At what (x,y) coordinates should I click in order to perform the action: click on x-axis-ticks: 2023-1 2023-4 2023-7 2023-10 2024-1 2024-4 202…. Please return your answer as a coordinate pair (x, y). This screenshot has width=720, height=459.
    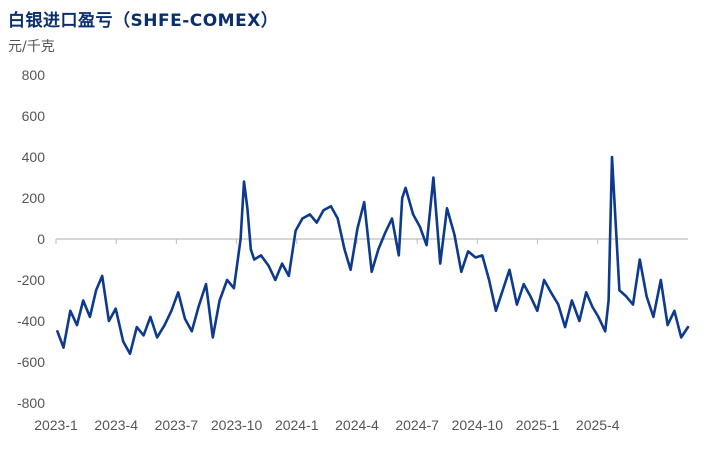
    Looking at the image, I should click on (327, 425).